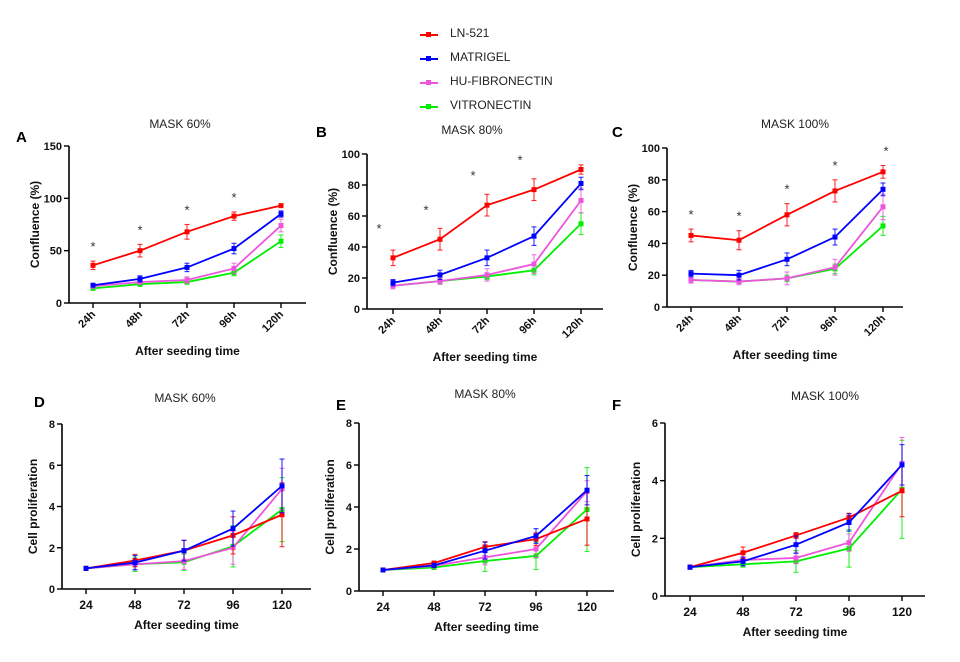  I want to click on legend-item-vitronectin: VITRONECTIN, so click(520, 107).